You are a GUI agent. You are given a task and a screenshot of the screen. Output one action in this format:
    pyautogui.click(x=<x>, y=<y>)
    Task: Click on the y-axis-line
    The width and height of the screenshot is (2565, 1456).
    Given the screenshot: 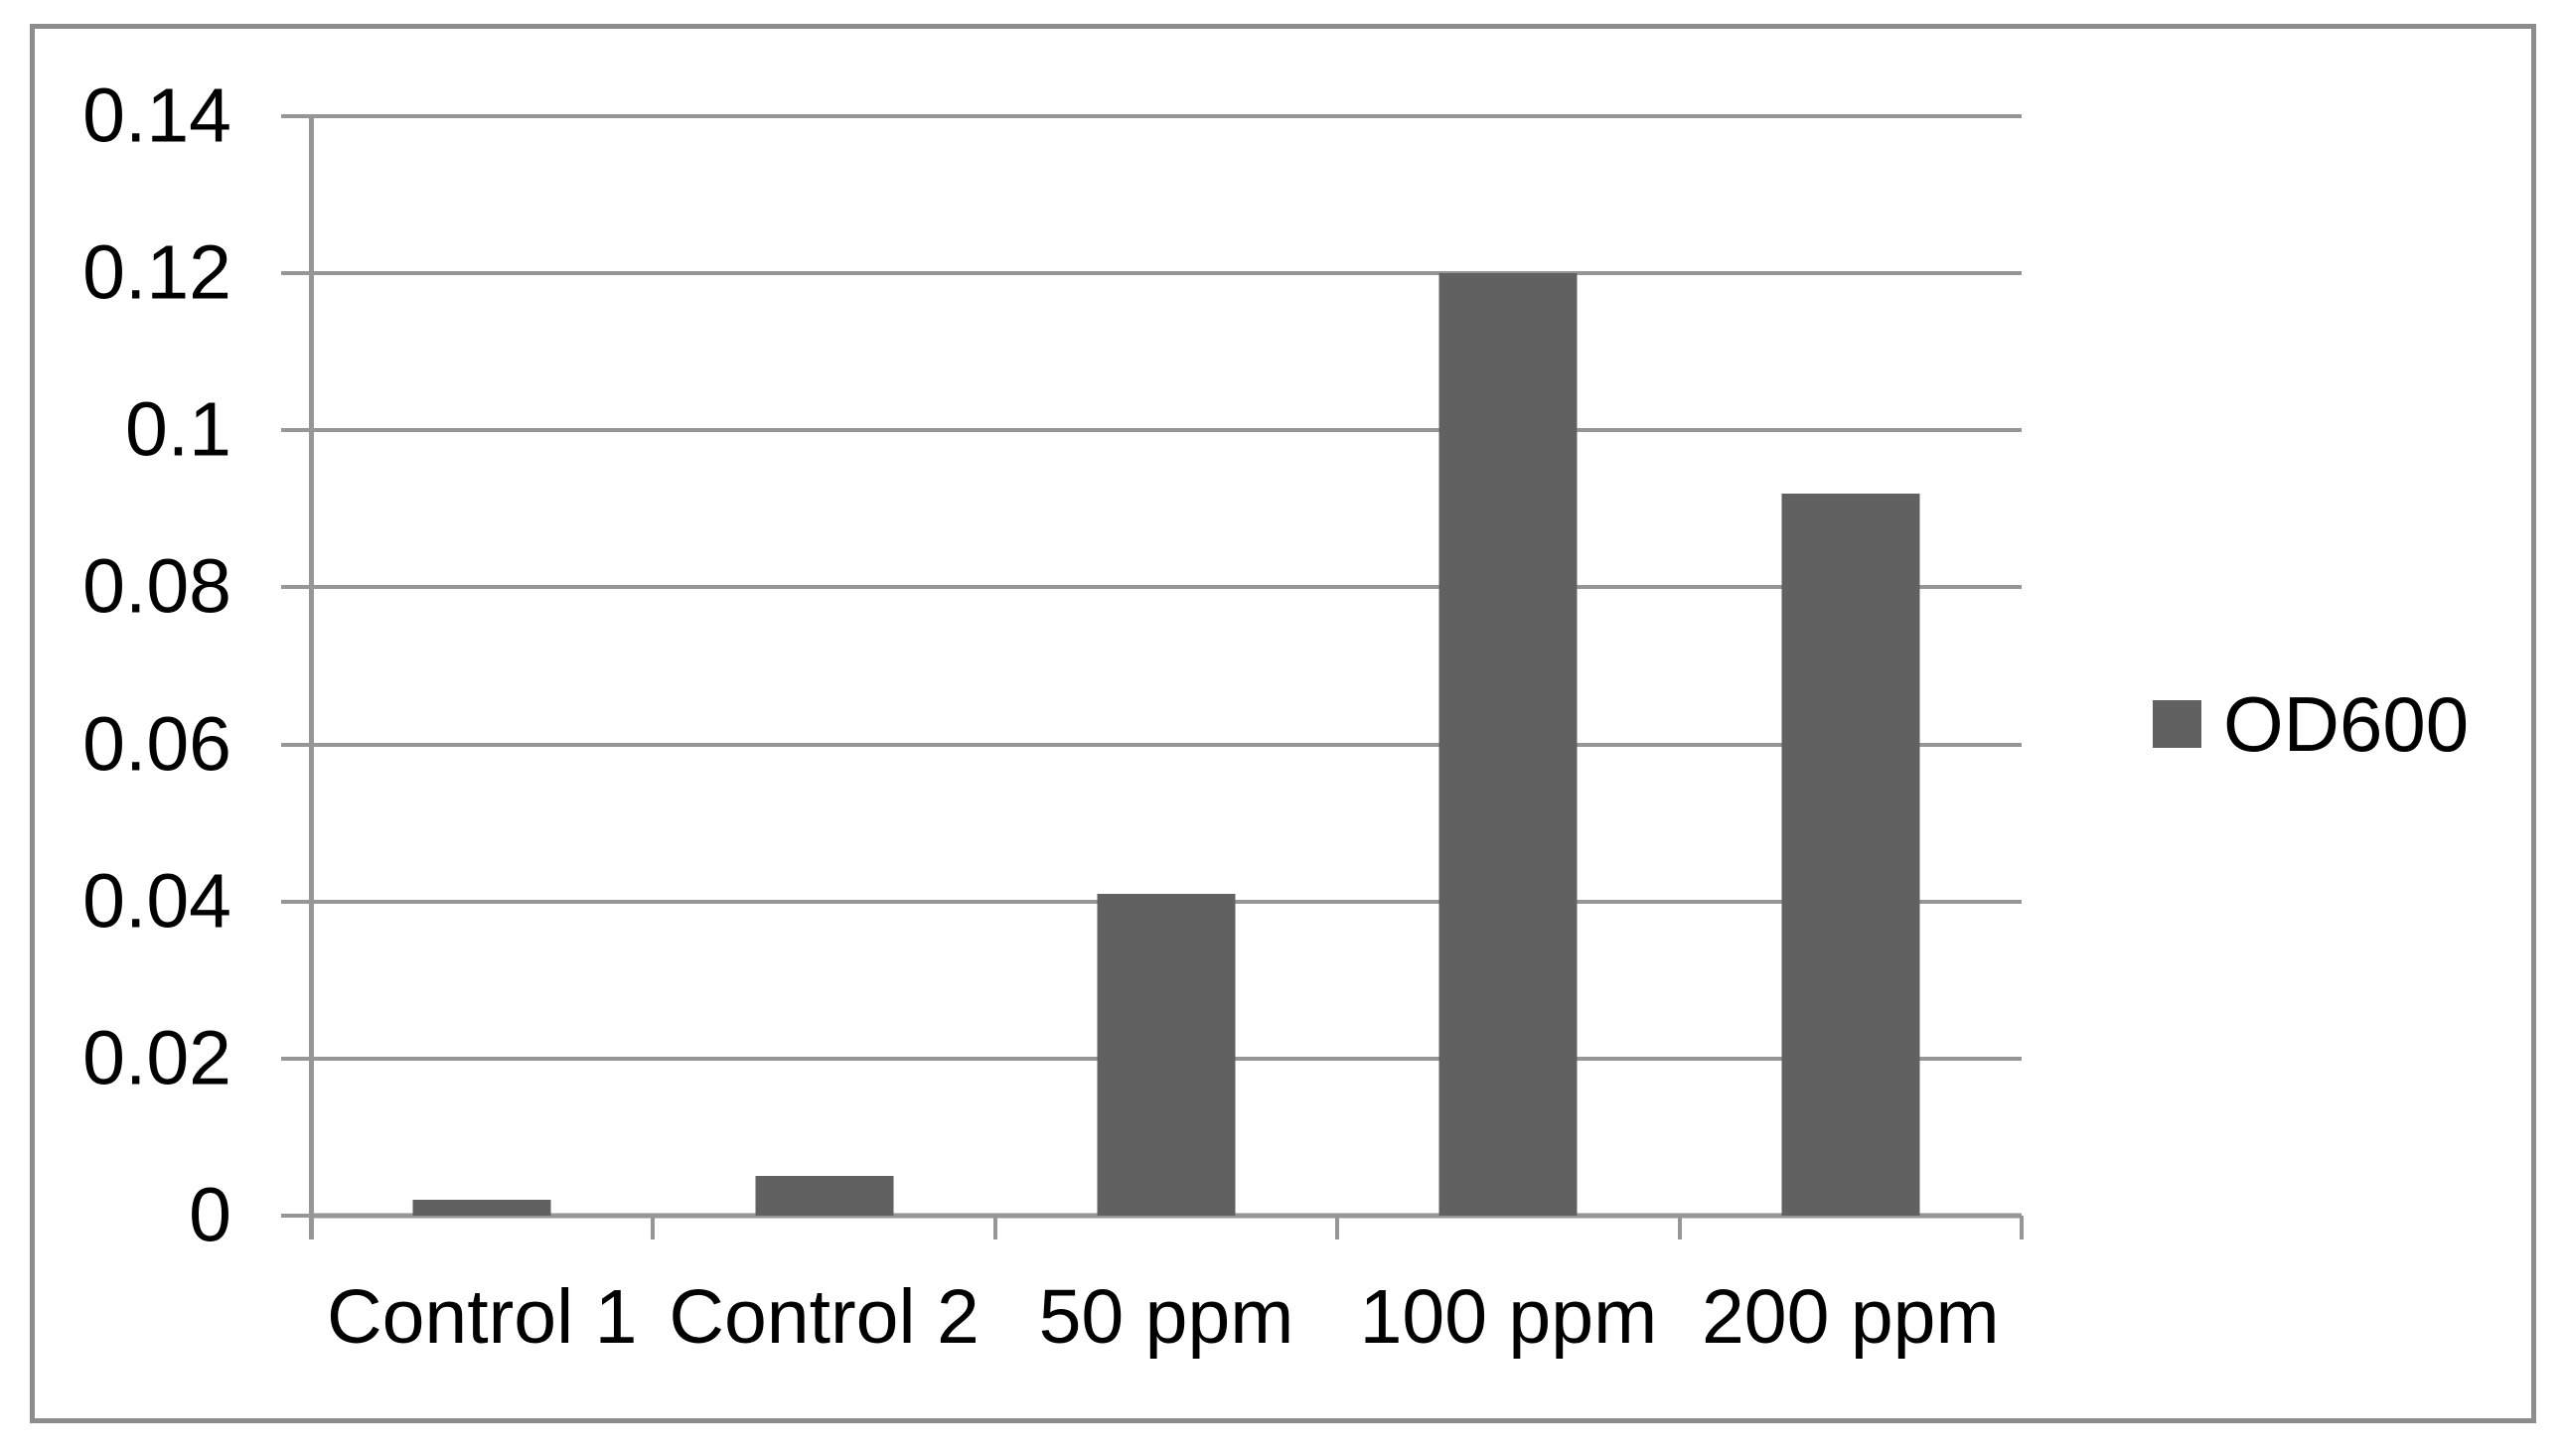 What is the action you would take?
    pyautogui.click(x=311, y=677)
    